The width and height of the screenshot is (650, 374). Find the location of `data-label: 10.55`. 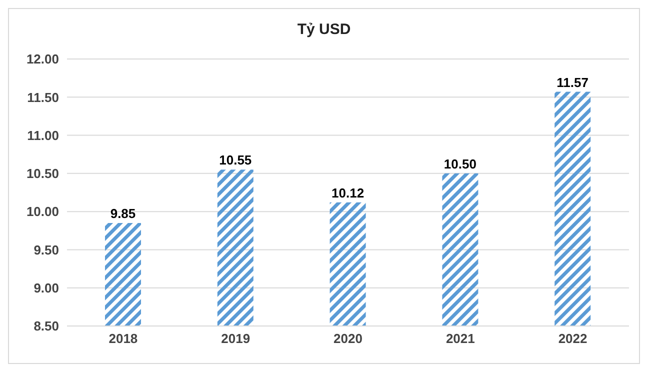

data-label: 10.55 is located at coordinates (235, 160).